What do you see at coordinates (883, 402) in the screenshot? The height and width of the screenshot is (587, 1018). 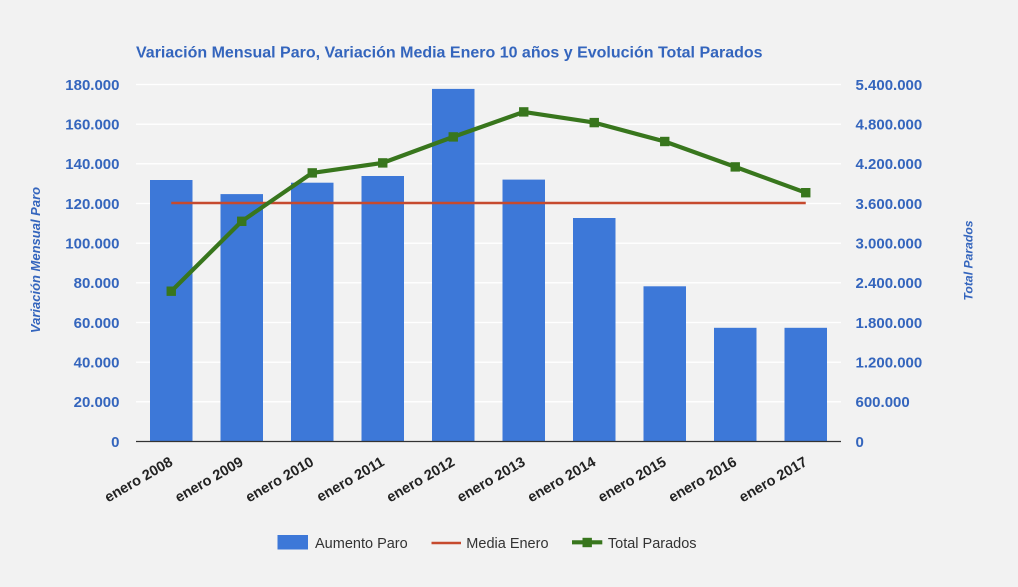 I see `svg-text: 600.000` at bounding box center [883, 402].